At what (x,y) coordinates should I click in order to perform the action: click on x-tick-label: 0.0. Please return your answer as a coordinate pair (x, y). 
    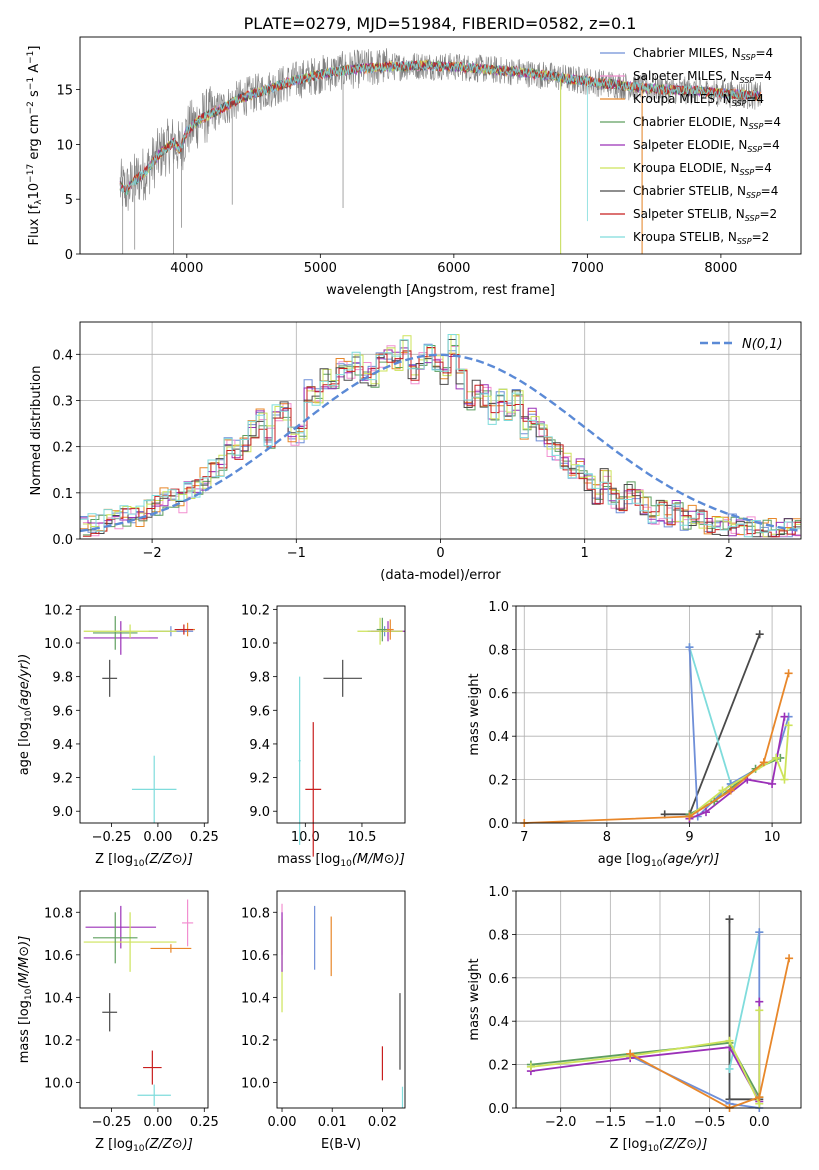
    Looking at the image, I should click on (759, 1122).